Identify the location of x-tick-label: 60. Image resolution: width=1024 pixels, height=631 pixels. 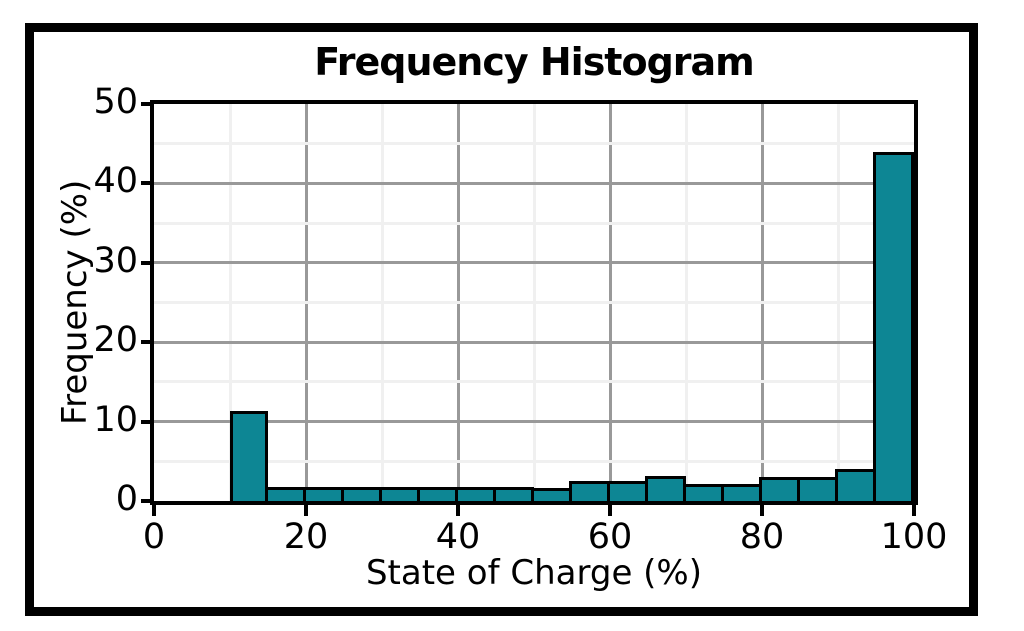
(610, 537).